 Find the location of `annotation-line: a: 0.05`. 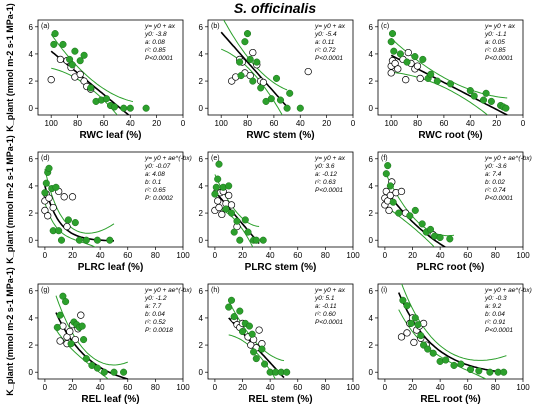

annotation-line: a: 0.05 is located at coordinates (495, 42).